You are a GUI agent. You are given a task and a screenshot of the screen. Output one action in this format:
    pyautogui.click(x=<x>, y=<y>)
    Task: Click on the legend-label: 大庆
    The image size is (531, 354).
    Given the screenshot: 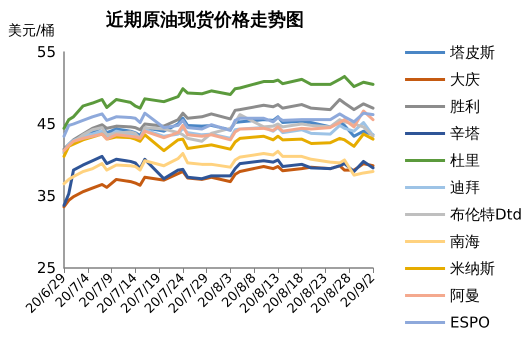 What is the action you would take?
    pyautogui.click(x=465, y=79)
    